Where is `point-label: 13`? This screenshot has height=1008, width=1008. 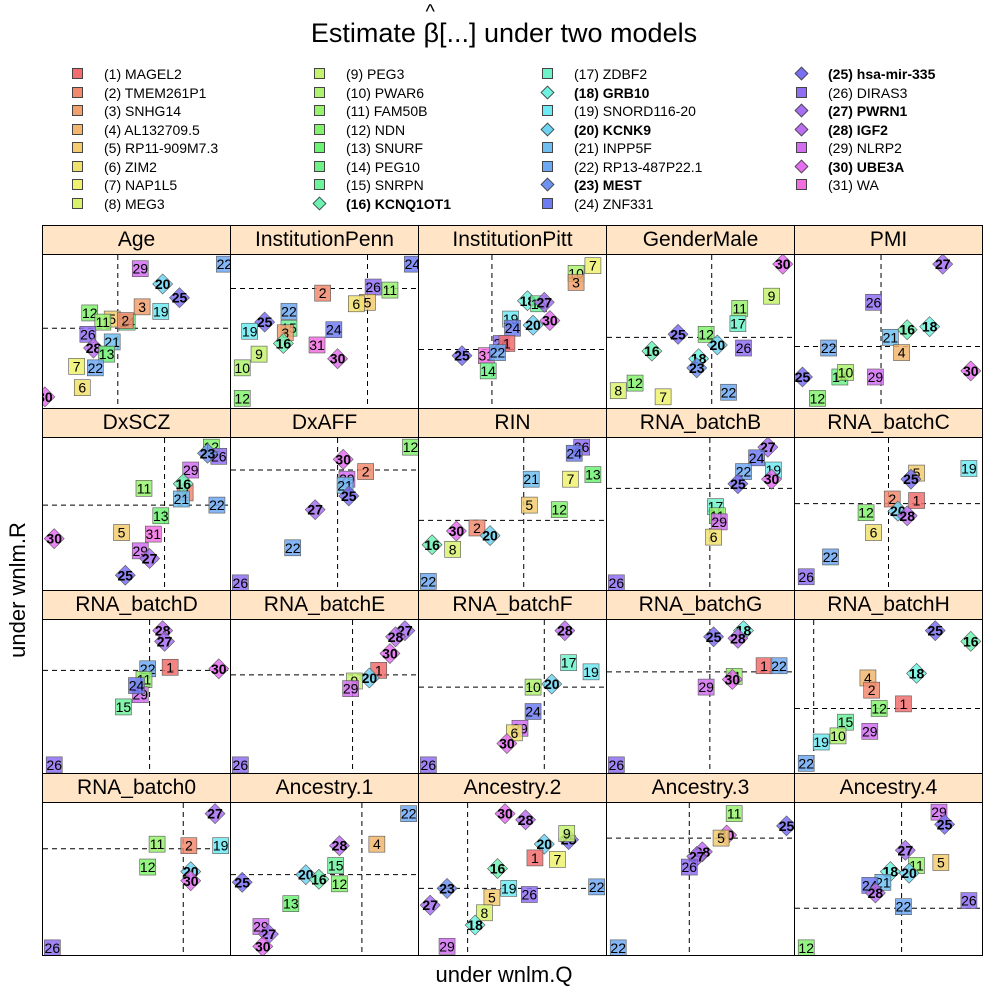 point-label: 13 is located at coordinates (593, 474).